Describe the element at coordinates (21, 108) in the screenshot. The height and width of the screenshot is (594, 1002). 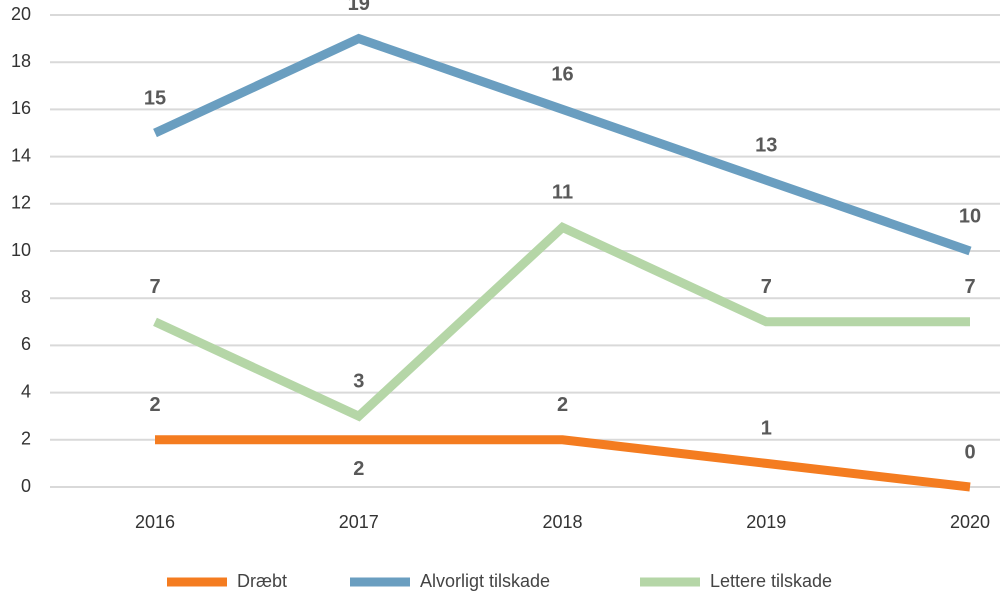
I see `y-tick-label: 16` at that location.